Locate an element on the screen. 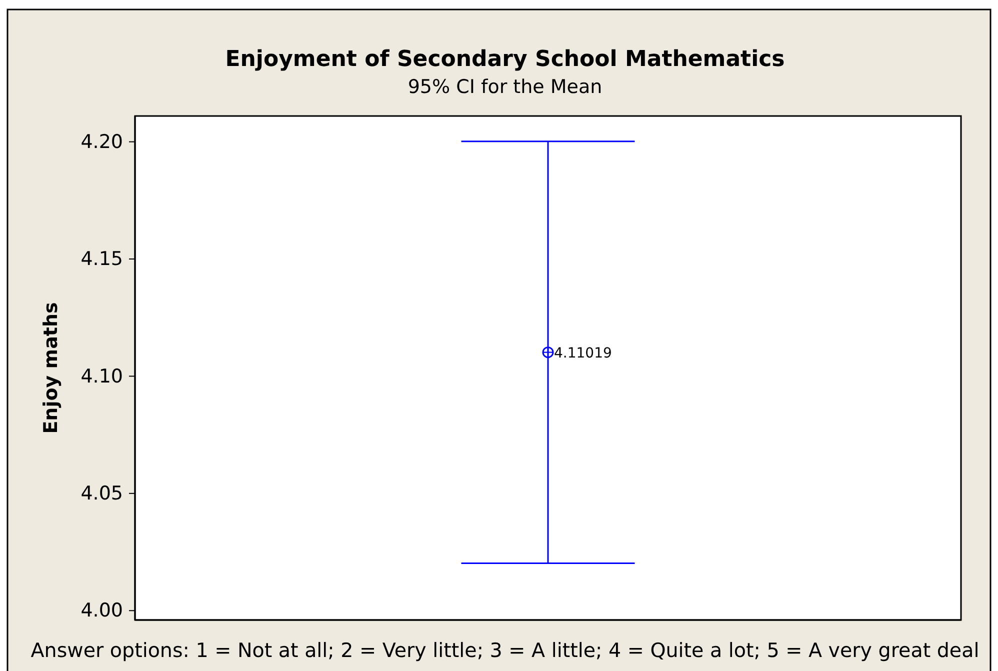  y-tick-label: 4.20 is located at coordinates (101, 141).